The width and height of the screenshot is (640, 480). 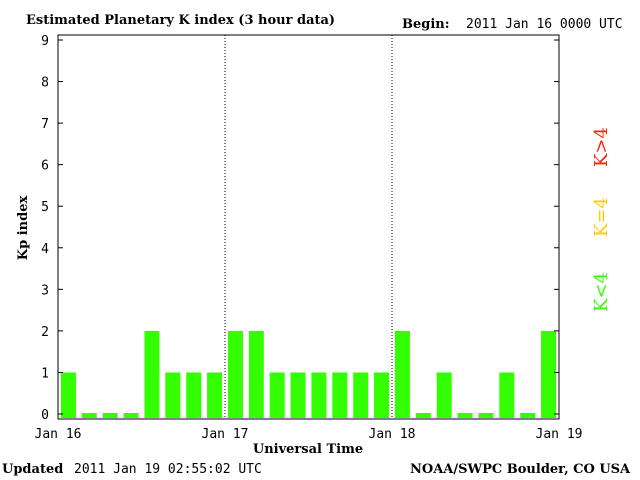 I want to click on updated-value: 2011 Jan 19 02:55:02 UTC, so click(x=168, y=469).